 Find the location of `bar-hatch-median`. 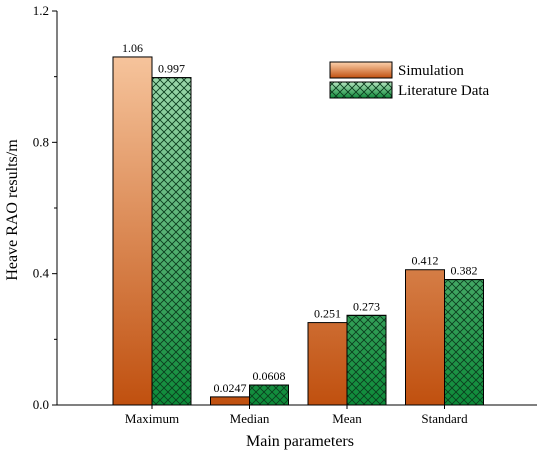

bar-hatch-median is located at coordinates (269, 395).